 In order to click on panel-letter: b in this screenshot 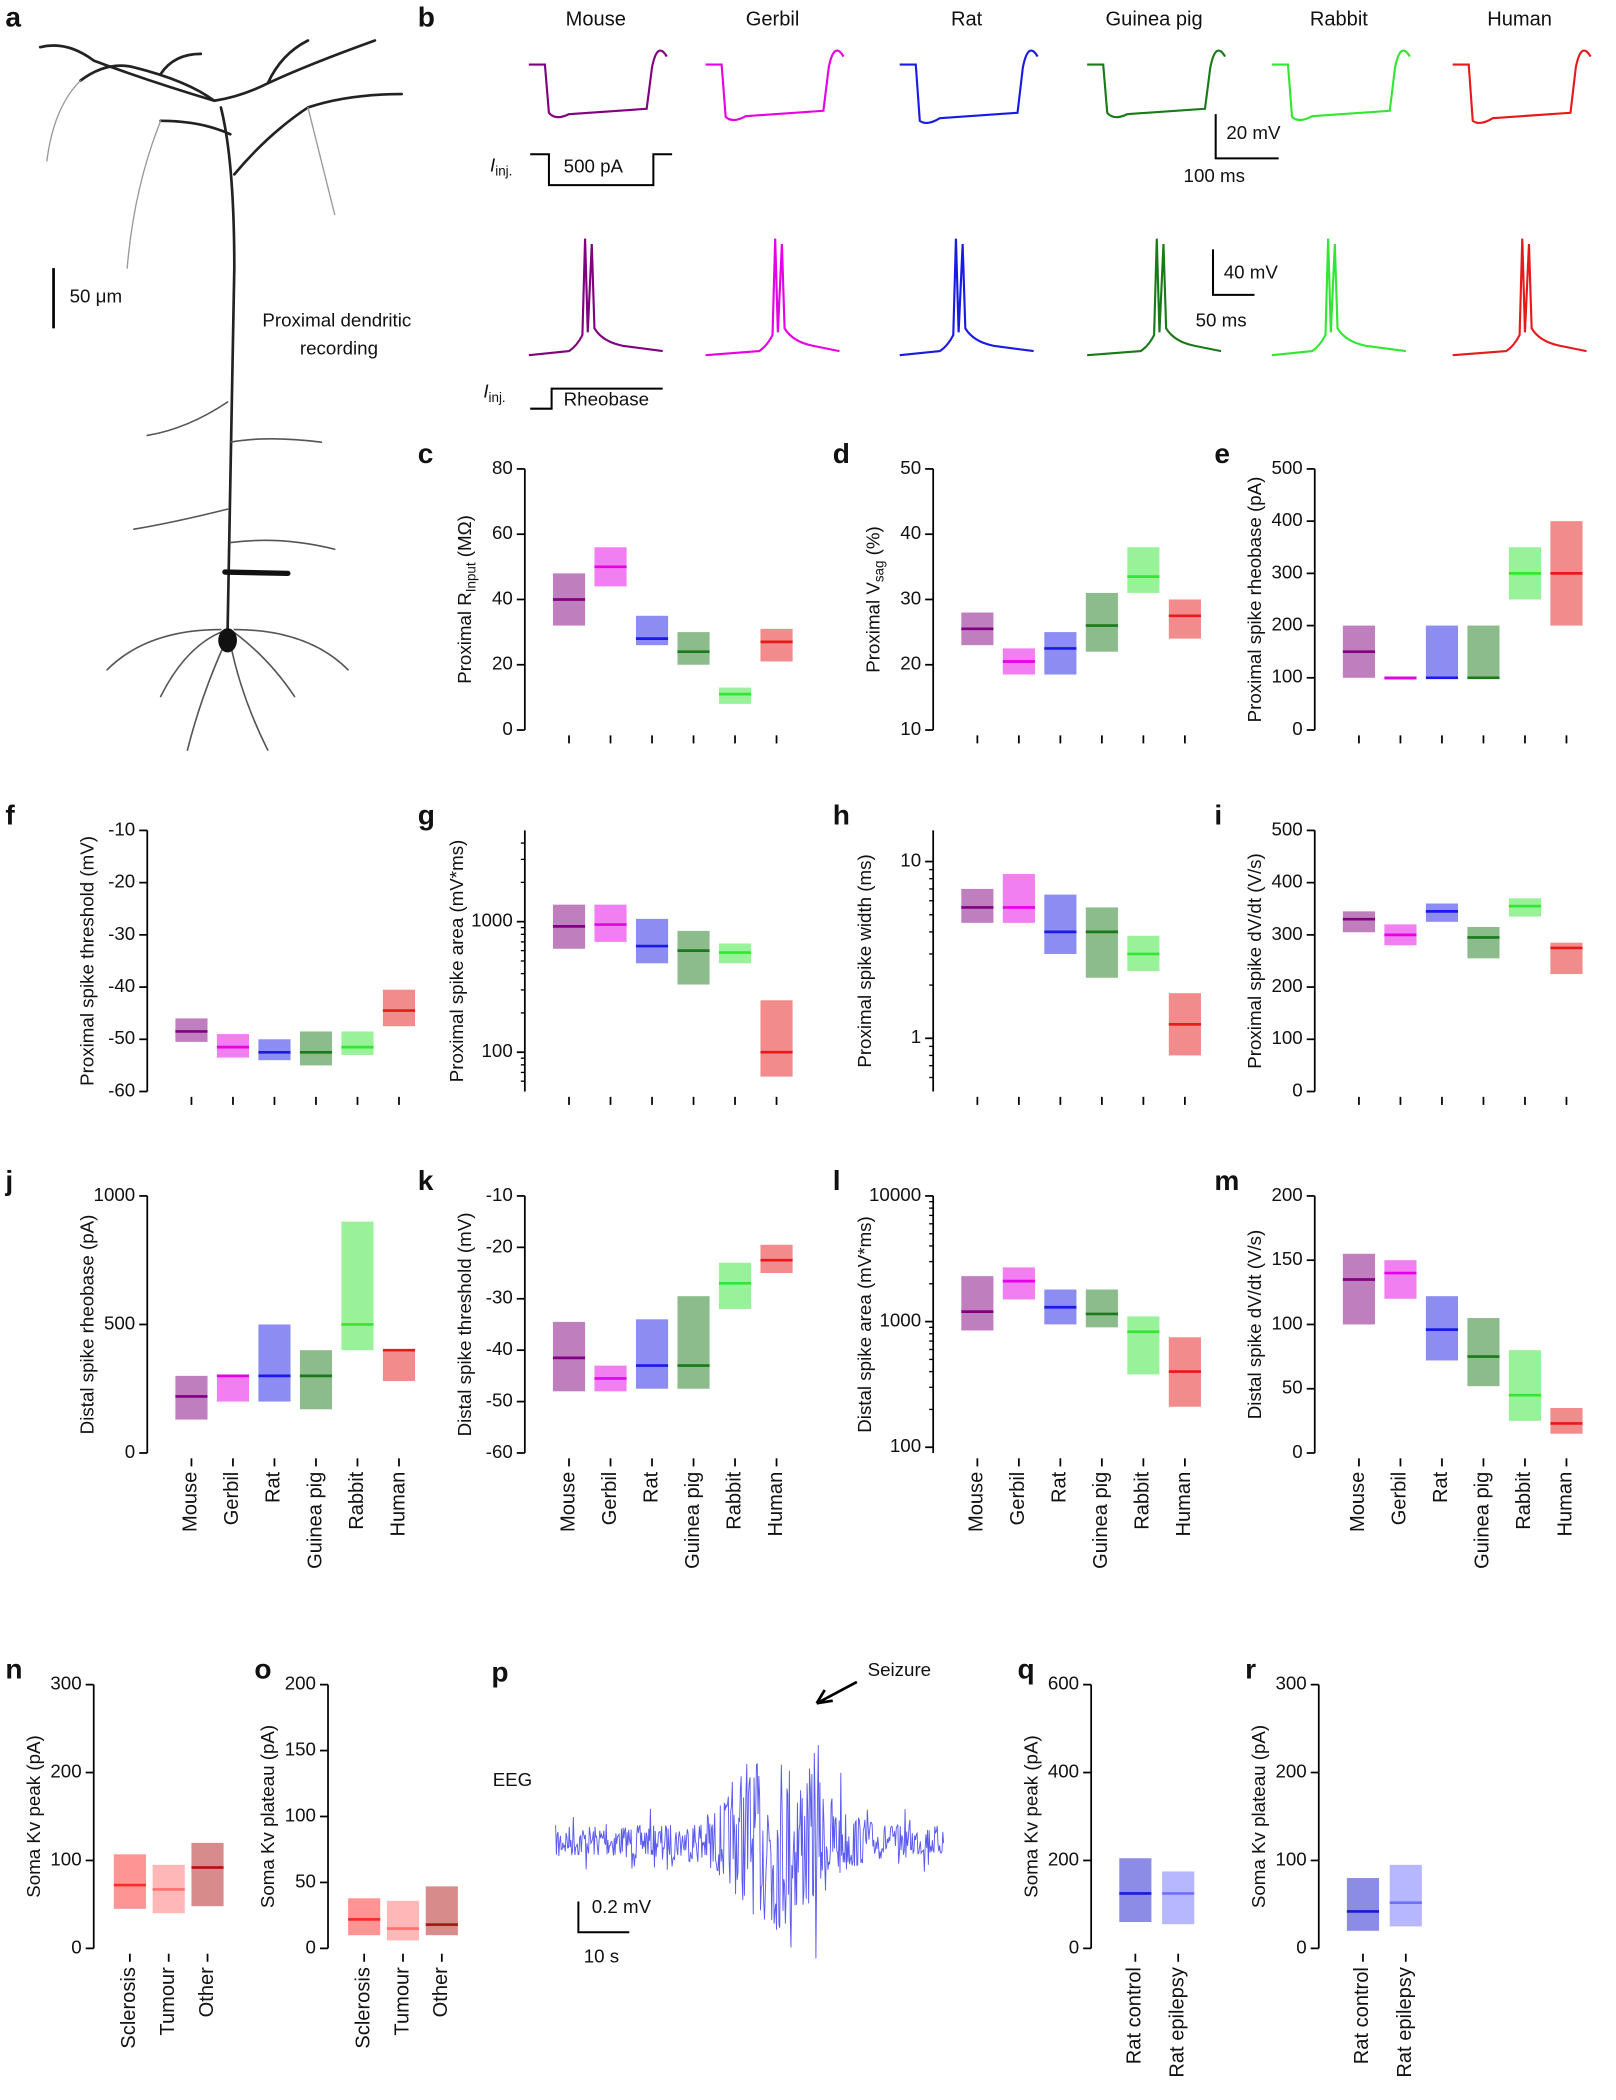, I will do `click(426, 17)`.